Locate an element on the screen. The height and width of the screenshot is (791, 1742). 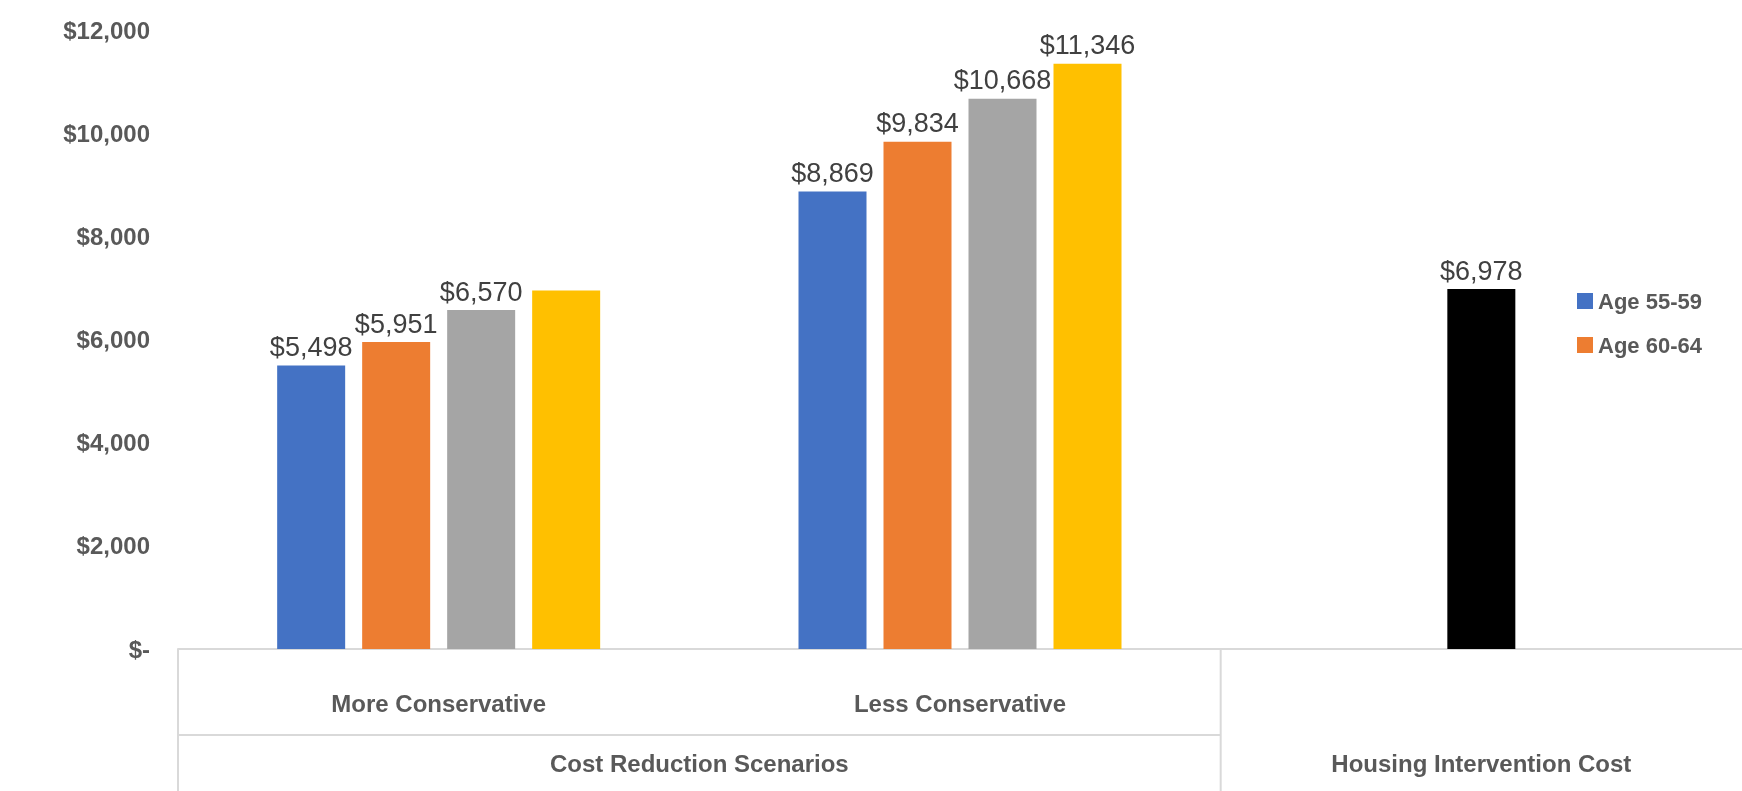
y-tick-label: $- is located at coordinates (139, 649).